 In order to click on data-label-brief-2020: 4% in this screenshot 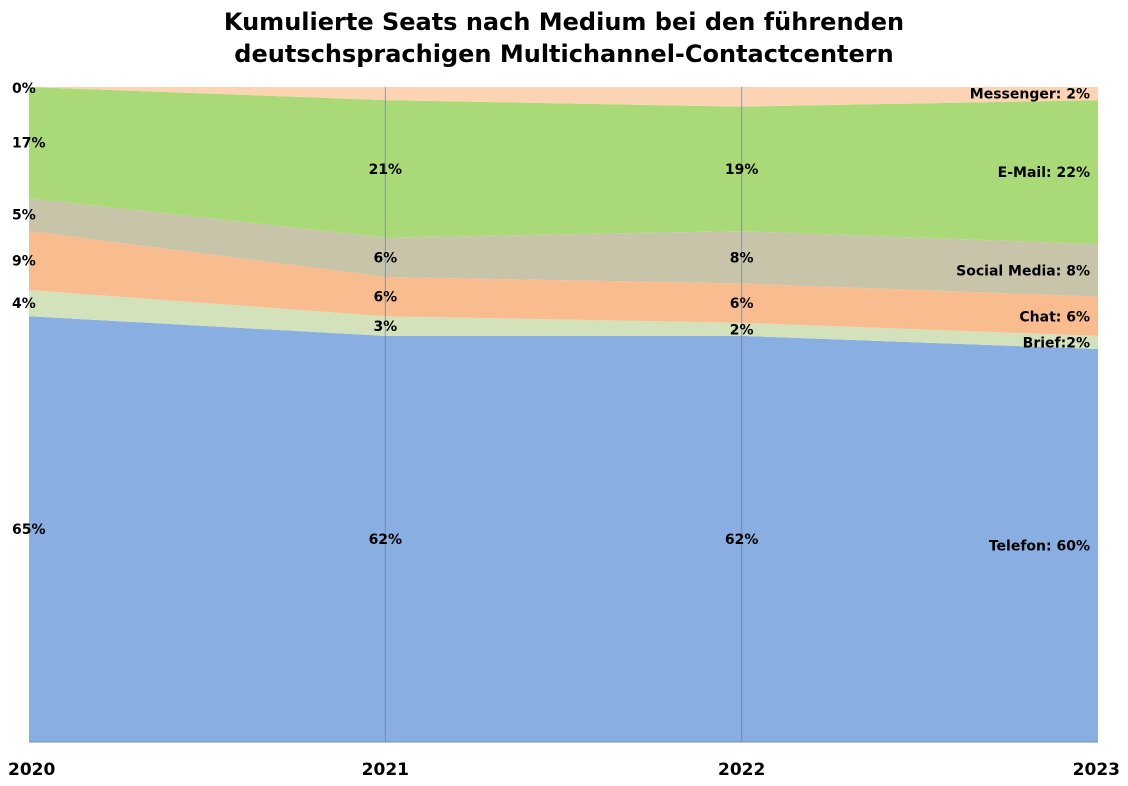, I will do `click(24, 304)`.